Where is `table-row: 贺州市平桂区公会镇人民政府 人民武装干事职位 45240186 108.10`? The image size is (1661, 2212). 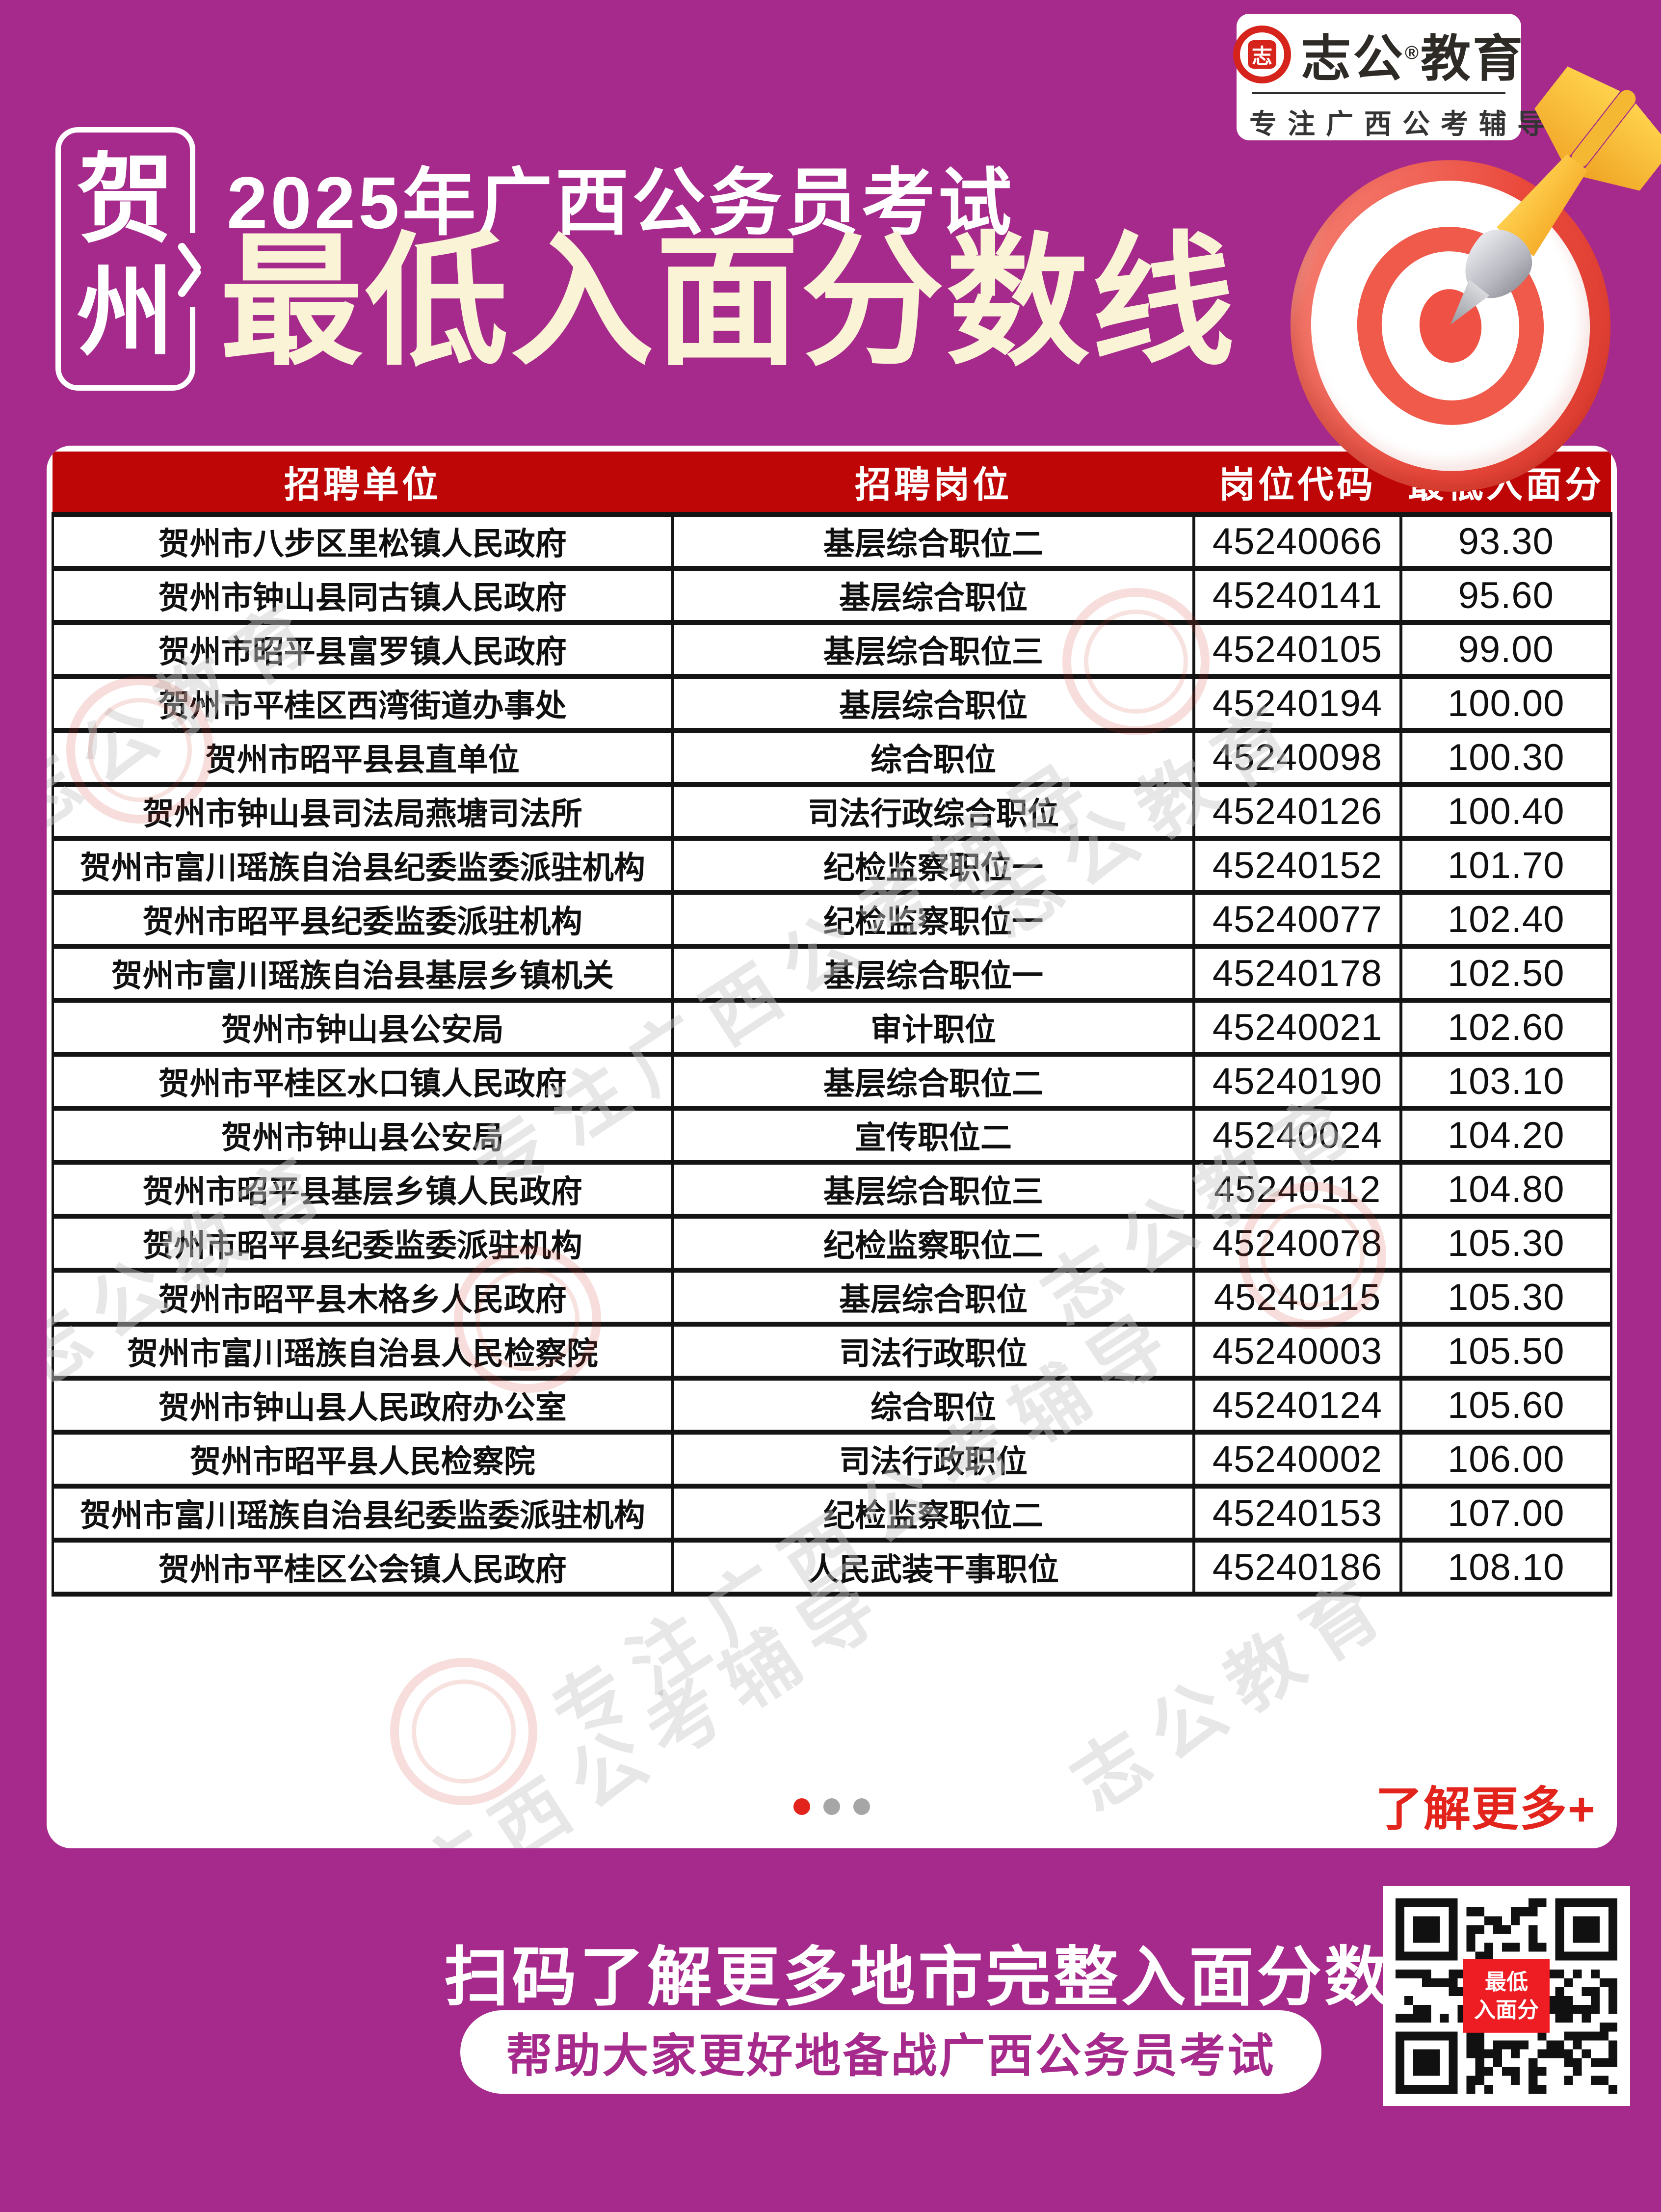 table-row: 贺州市平桂区公会镇人民政府 人民武装干事职位 45240186 108.10 is located at coordinates (832, 1567).